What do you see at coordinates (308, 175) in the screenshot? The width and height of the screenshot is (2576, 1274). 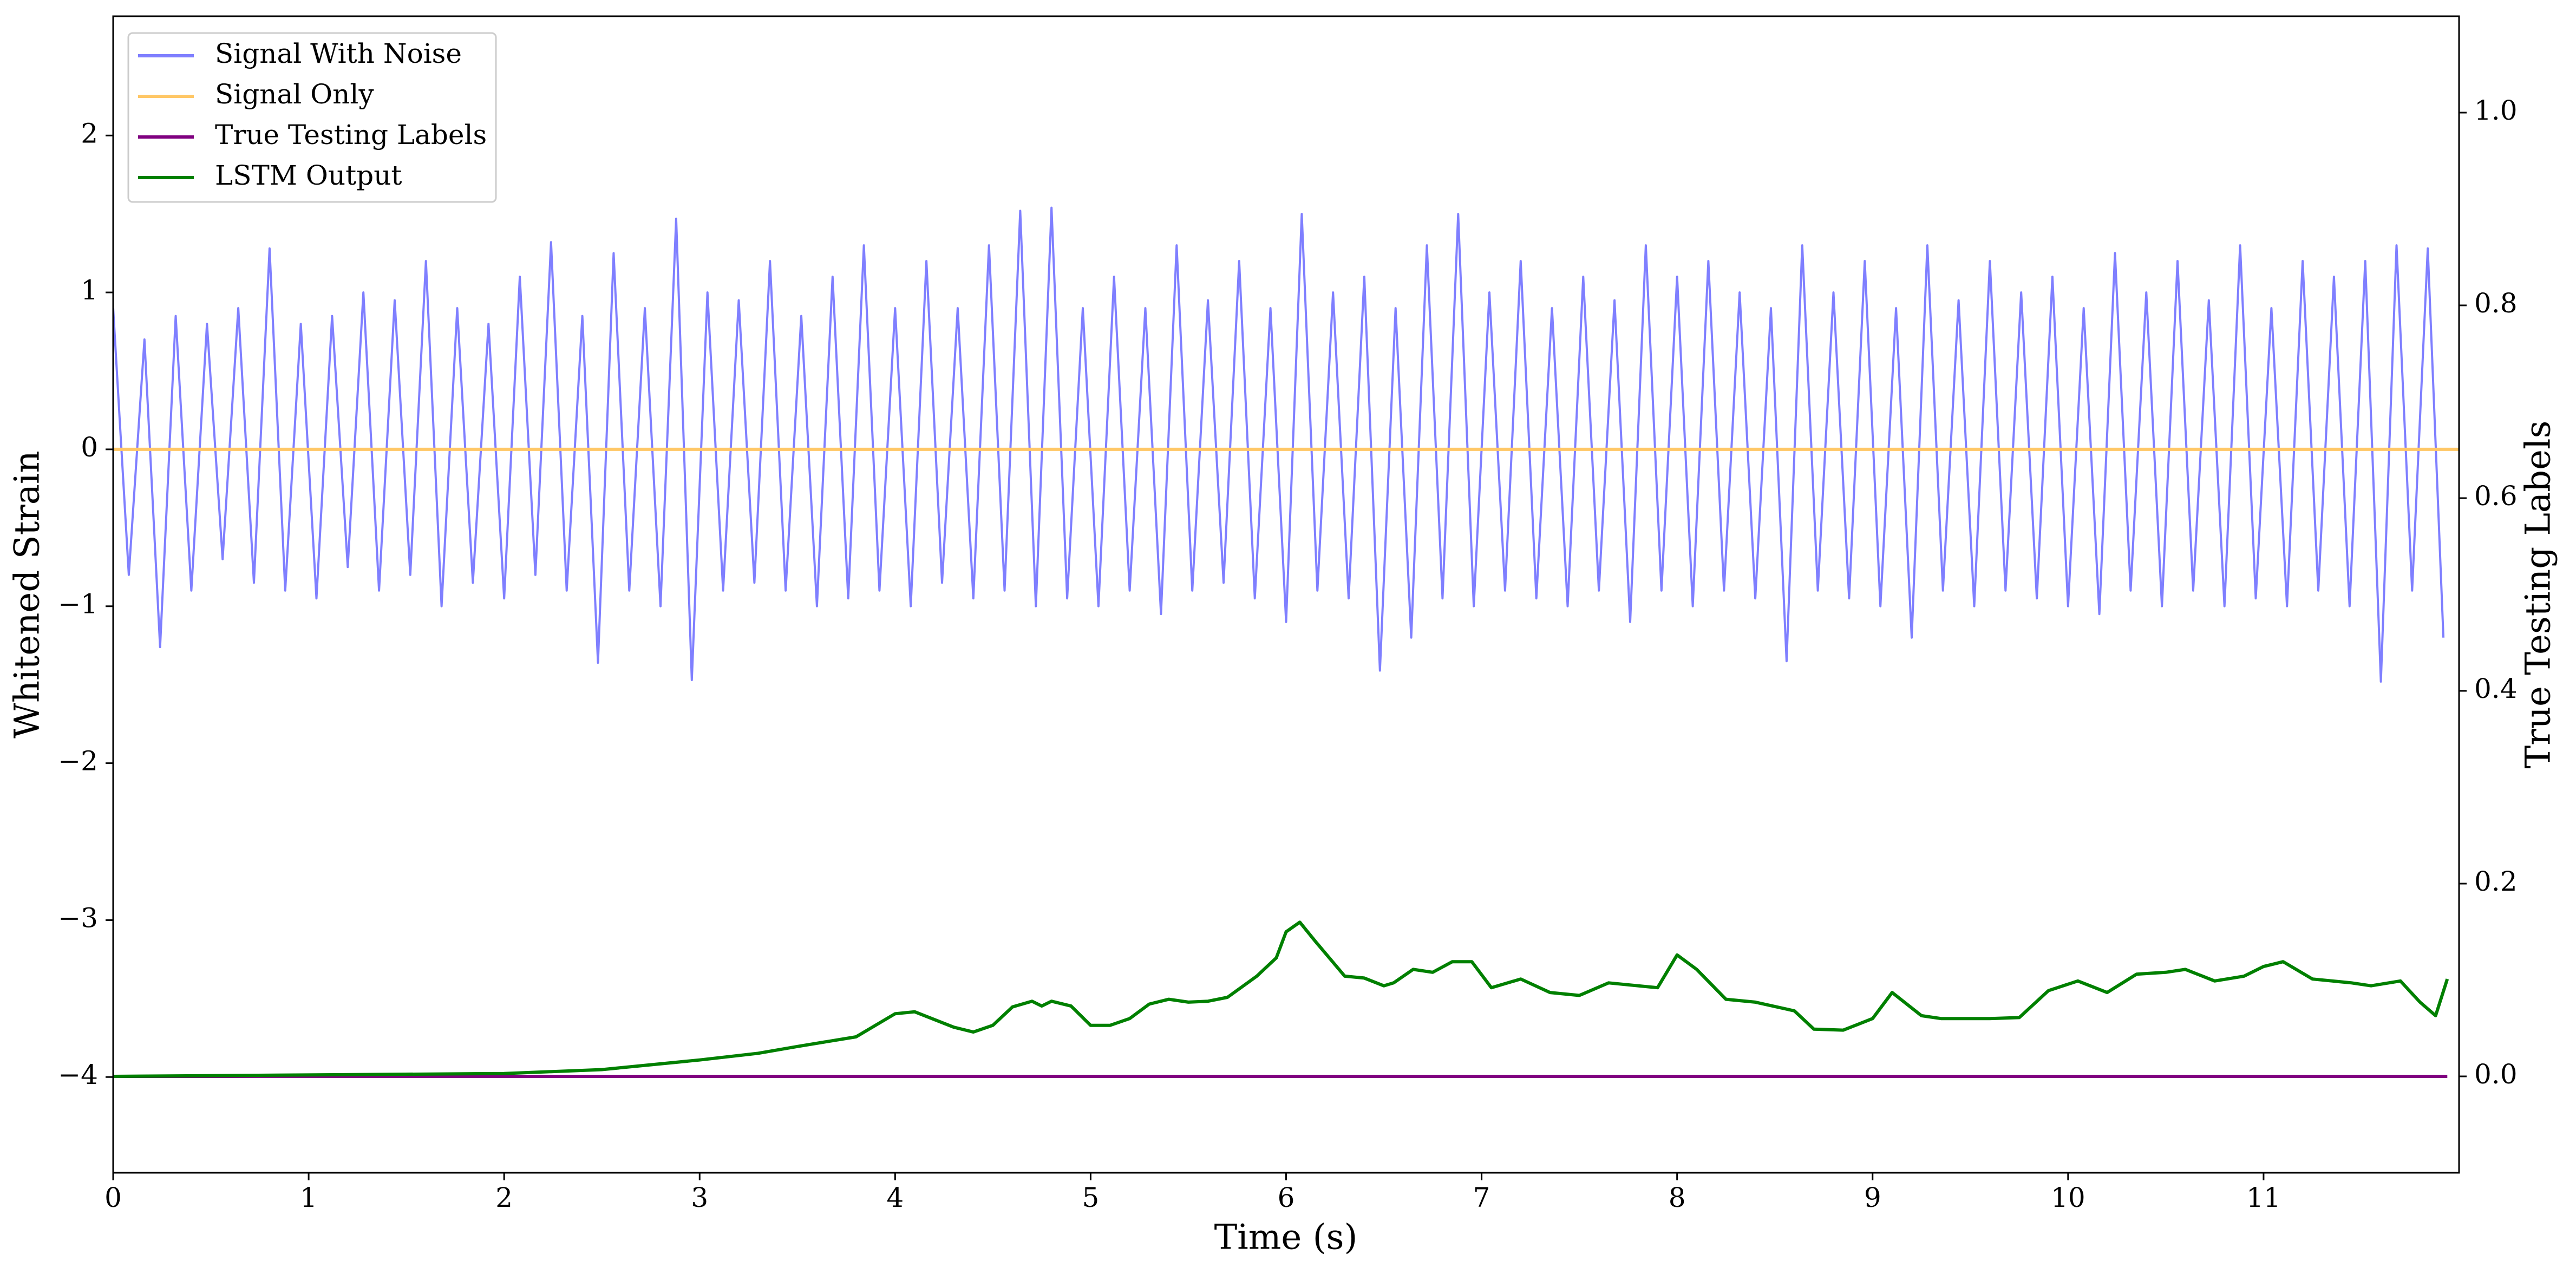 I see `legend-label: LSTM Output` at bounding box center [308, 175].